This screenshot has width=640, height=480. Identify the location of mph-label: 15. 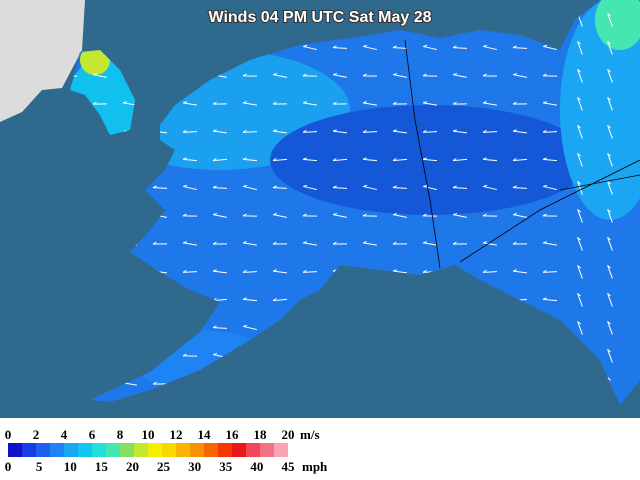
(102, 466).